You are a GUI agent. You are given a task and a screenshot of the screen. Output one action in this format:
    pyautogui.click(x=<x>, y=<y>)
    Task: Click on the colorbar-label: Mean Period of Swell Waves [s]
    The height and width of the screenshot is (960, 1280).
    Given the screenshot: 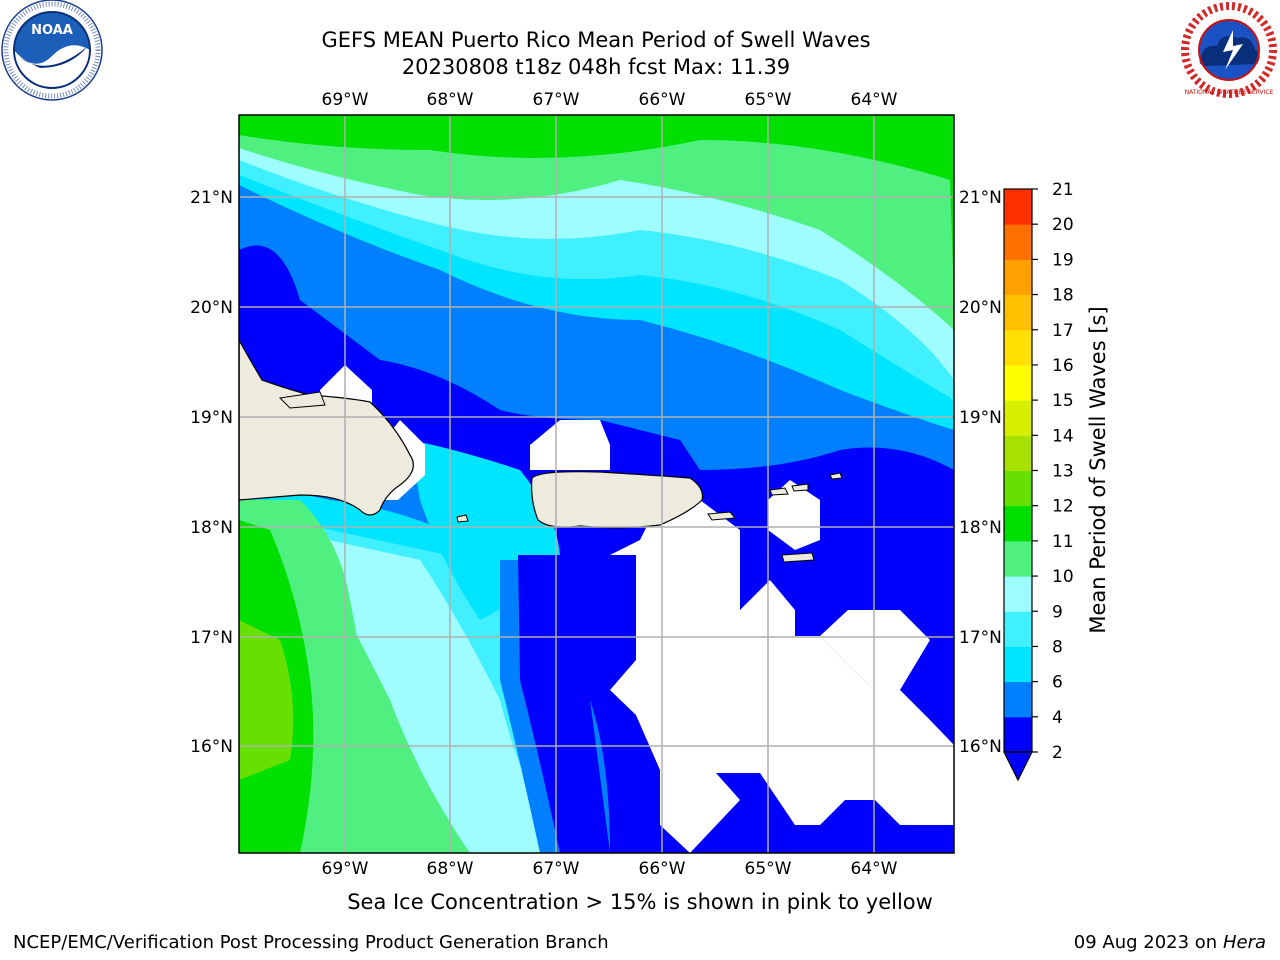 What is the action you would take?
    pyautogui.click(x=1098, y=469)
    